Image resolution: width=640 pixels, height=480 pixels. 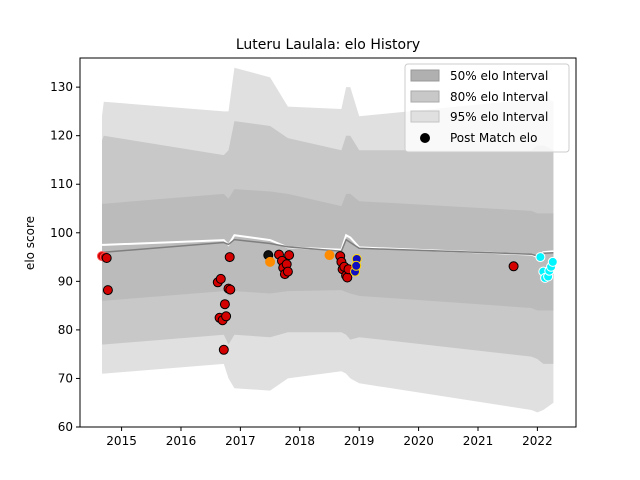 What do you see at coordinates (65, 427) in the screenshot?
I see `y-tick-label: 60` at bounding box center [65, 427].